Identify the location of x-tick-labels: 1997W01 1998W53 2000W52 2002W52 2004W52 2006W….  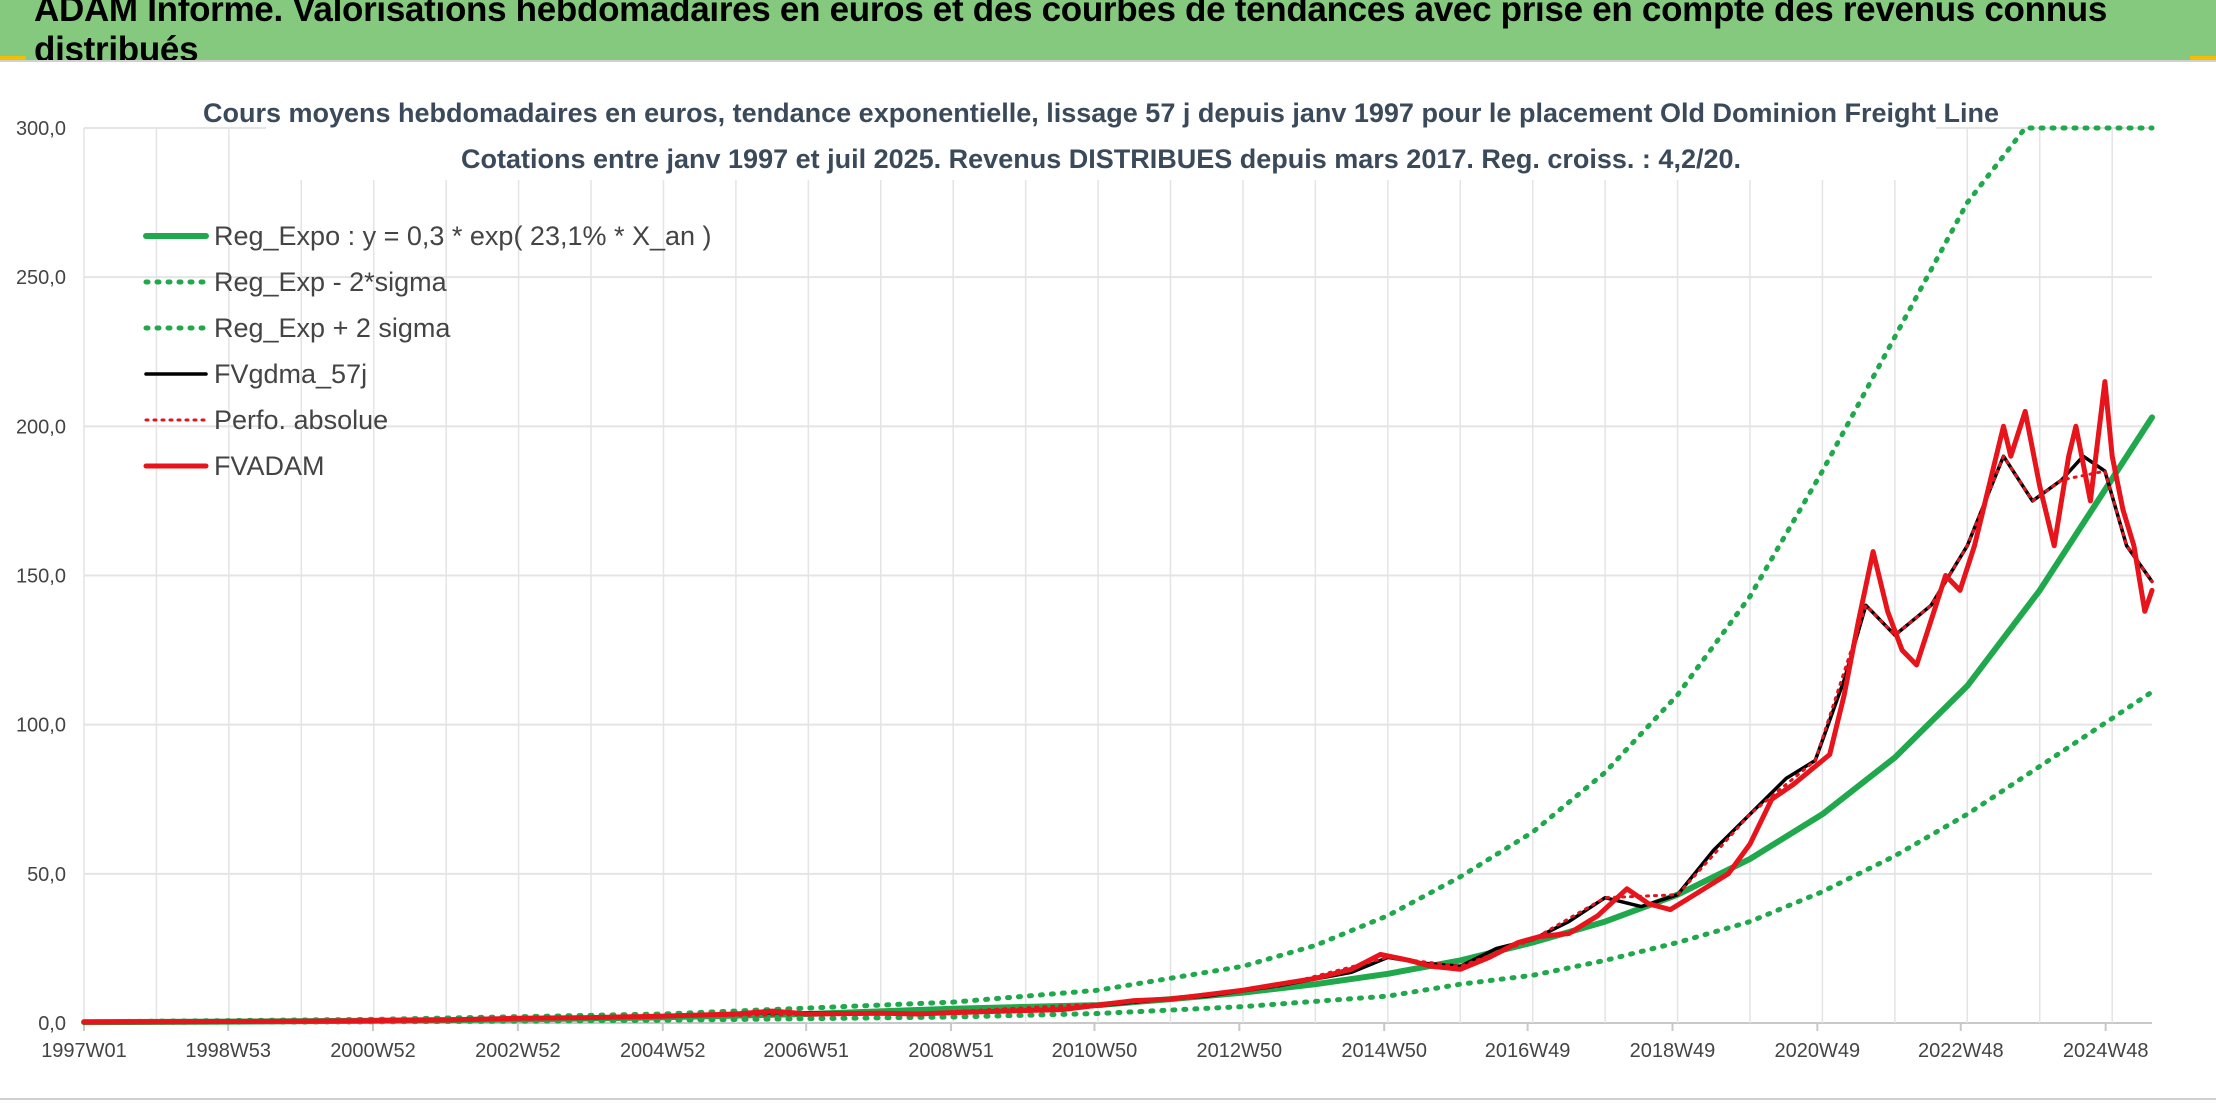
(1094, 1051).